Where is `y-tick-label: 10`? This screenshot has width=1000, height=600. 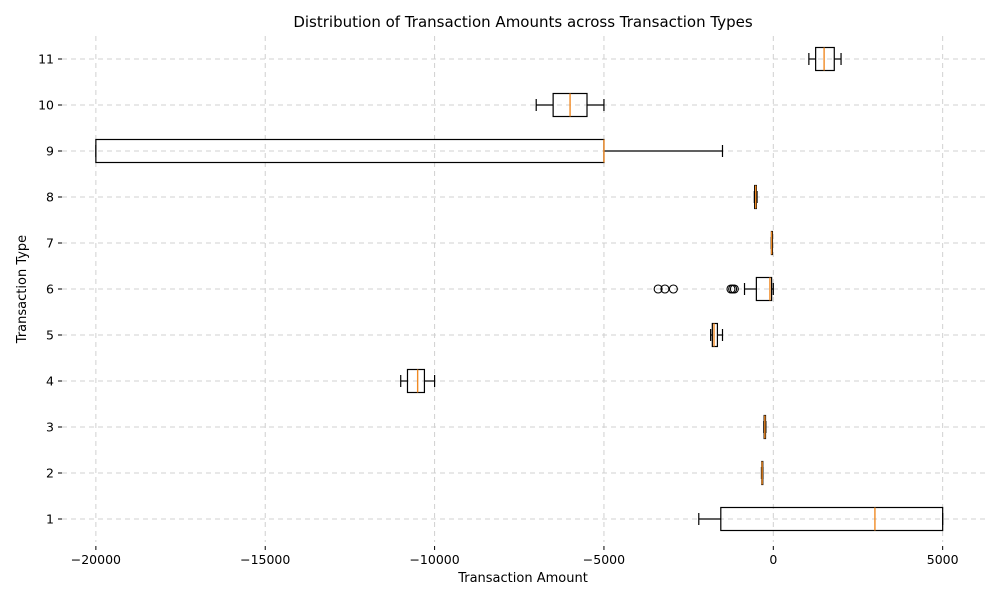 y-tick-label: 10 is located at coordinates (46, 105).